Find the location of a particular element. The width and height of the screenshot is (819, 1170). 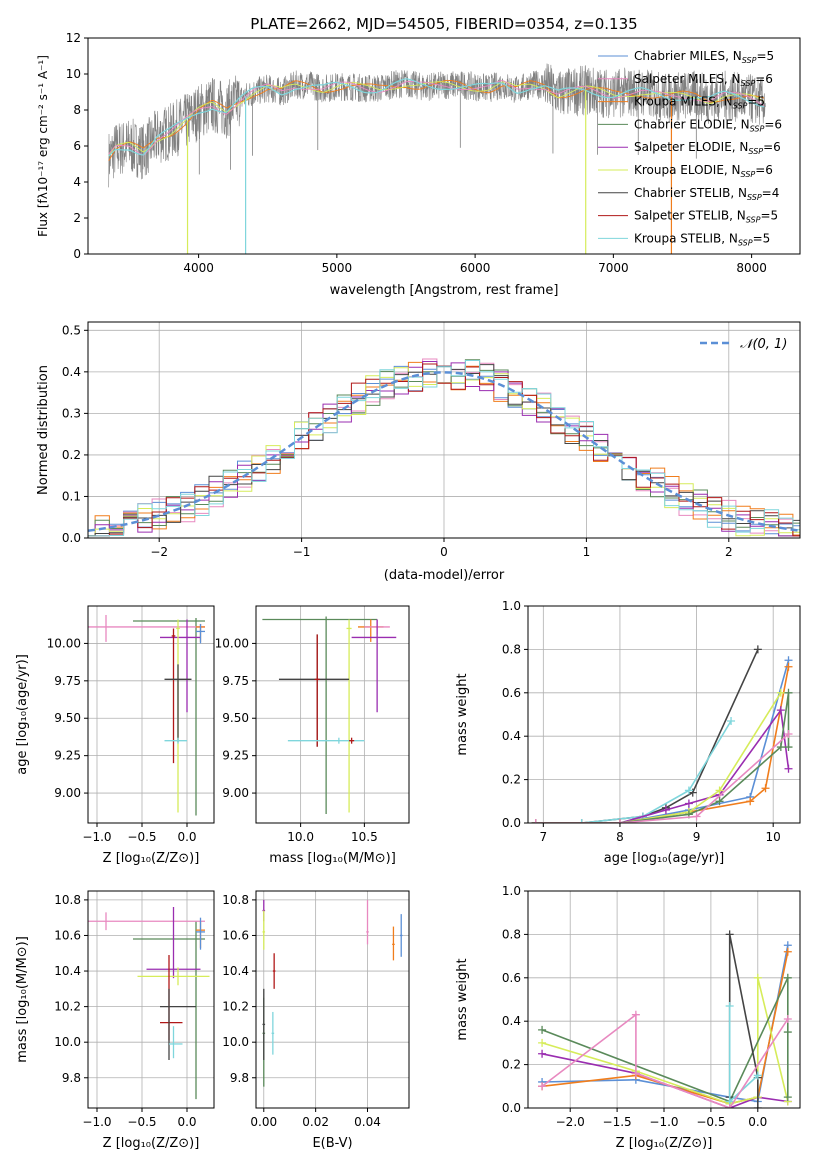

age-vs-Z-xtick-label: −0.5 is located at coordinates (141, 837).